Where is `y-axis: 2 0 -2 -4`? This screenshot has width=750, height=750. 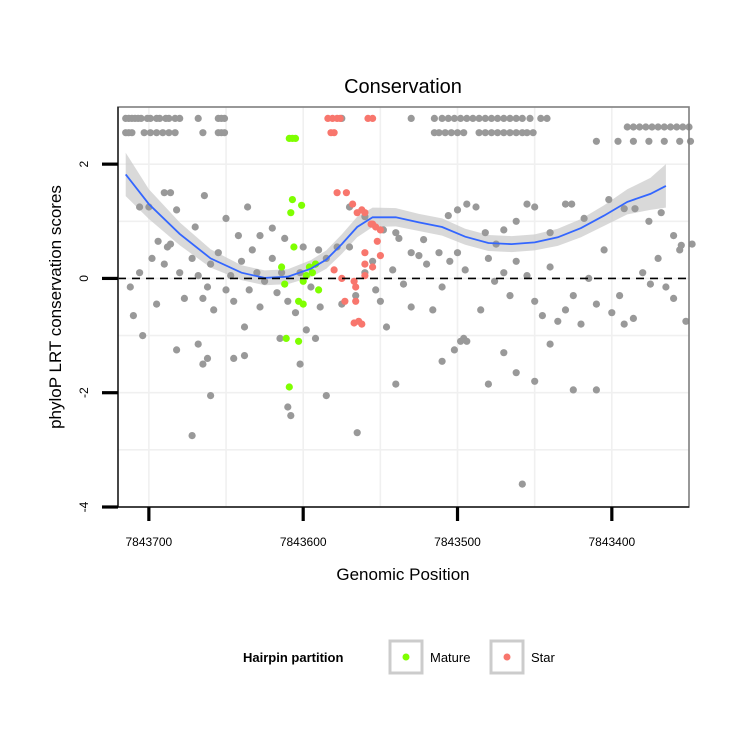 y-axis: 2 0 -2 -4 is located at coordinates (98, 309).